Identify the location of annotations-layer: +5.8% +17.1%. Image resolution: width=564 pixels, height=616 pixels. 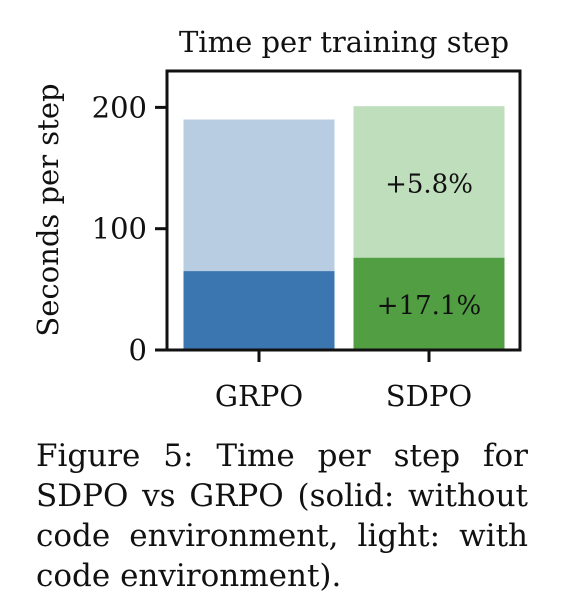
(429, 245).